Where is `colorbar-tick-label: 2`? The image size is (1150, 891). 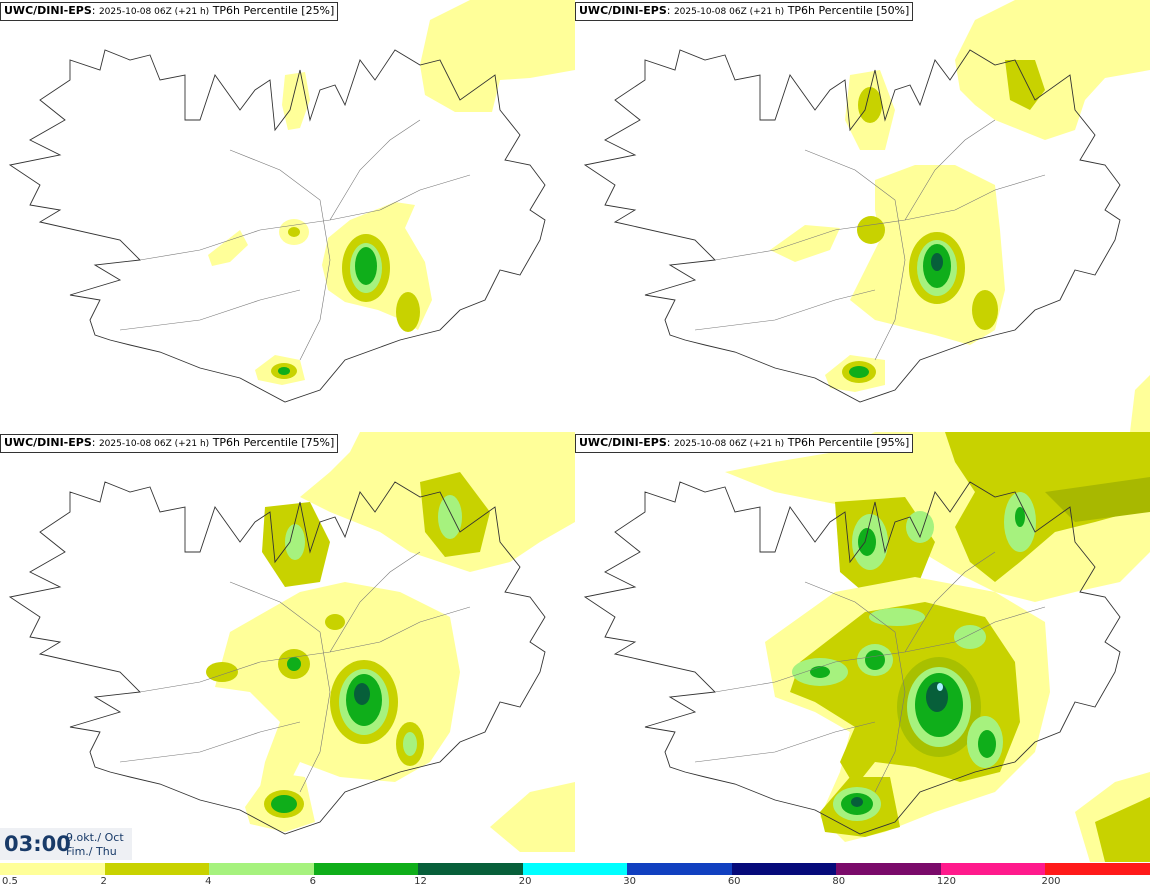
colorbar-tick-label: 2 is located at coordinates (103, 881).